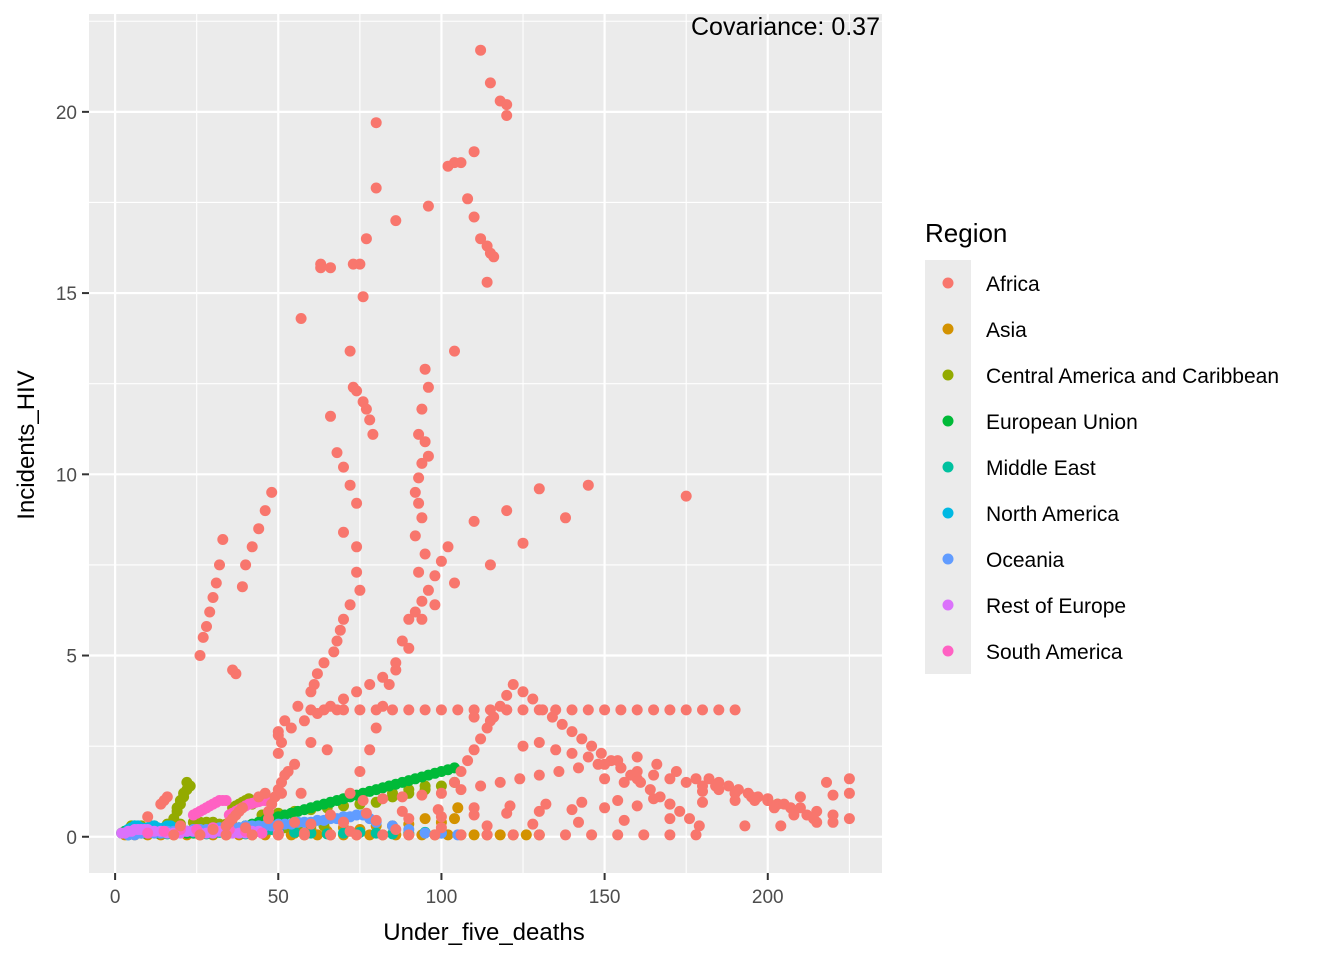  What do you see at coordinates (1056, 606) in the screenshot?
I see `legend-label: Rest of Europe` at bounding box center [1056, 606].